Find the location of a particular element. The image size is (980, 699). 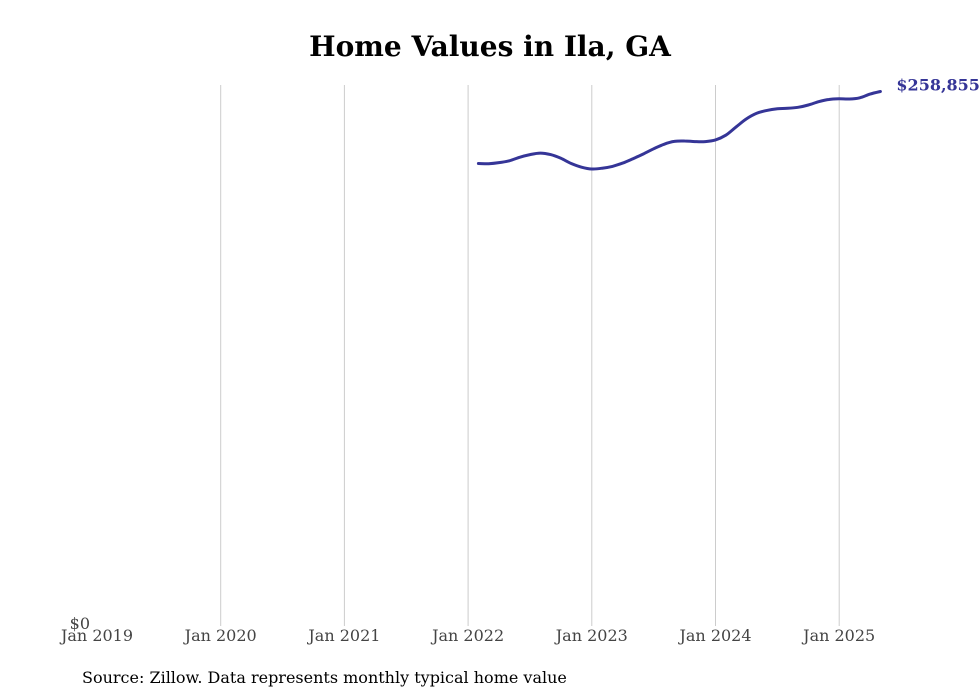

x-tick-label: Jan 2023 is located at coordinates (591, 635).